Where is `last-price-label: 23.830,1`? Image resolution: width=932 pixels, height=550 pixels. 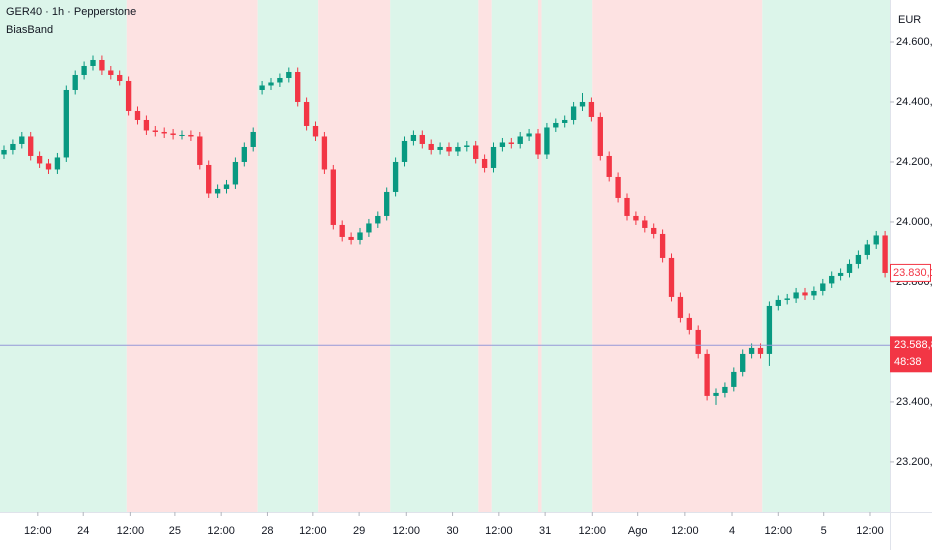 last-price-label: 23.830,1 is located at coordinates (912, 273).